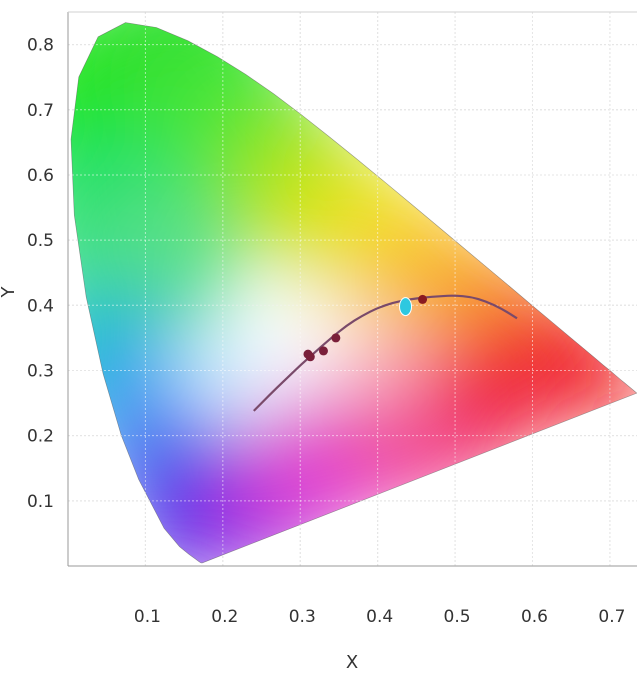  What do you see at coordinates (147, 617) in the screenshot?
I see `x-tick-label: 0.1` at bounding box center [147, 617].